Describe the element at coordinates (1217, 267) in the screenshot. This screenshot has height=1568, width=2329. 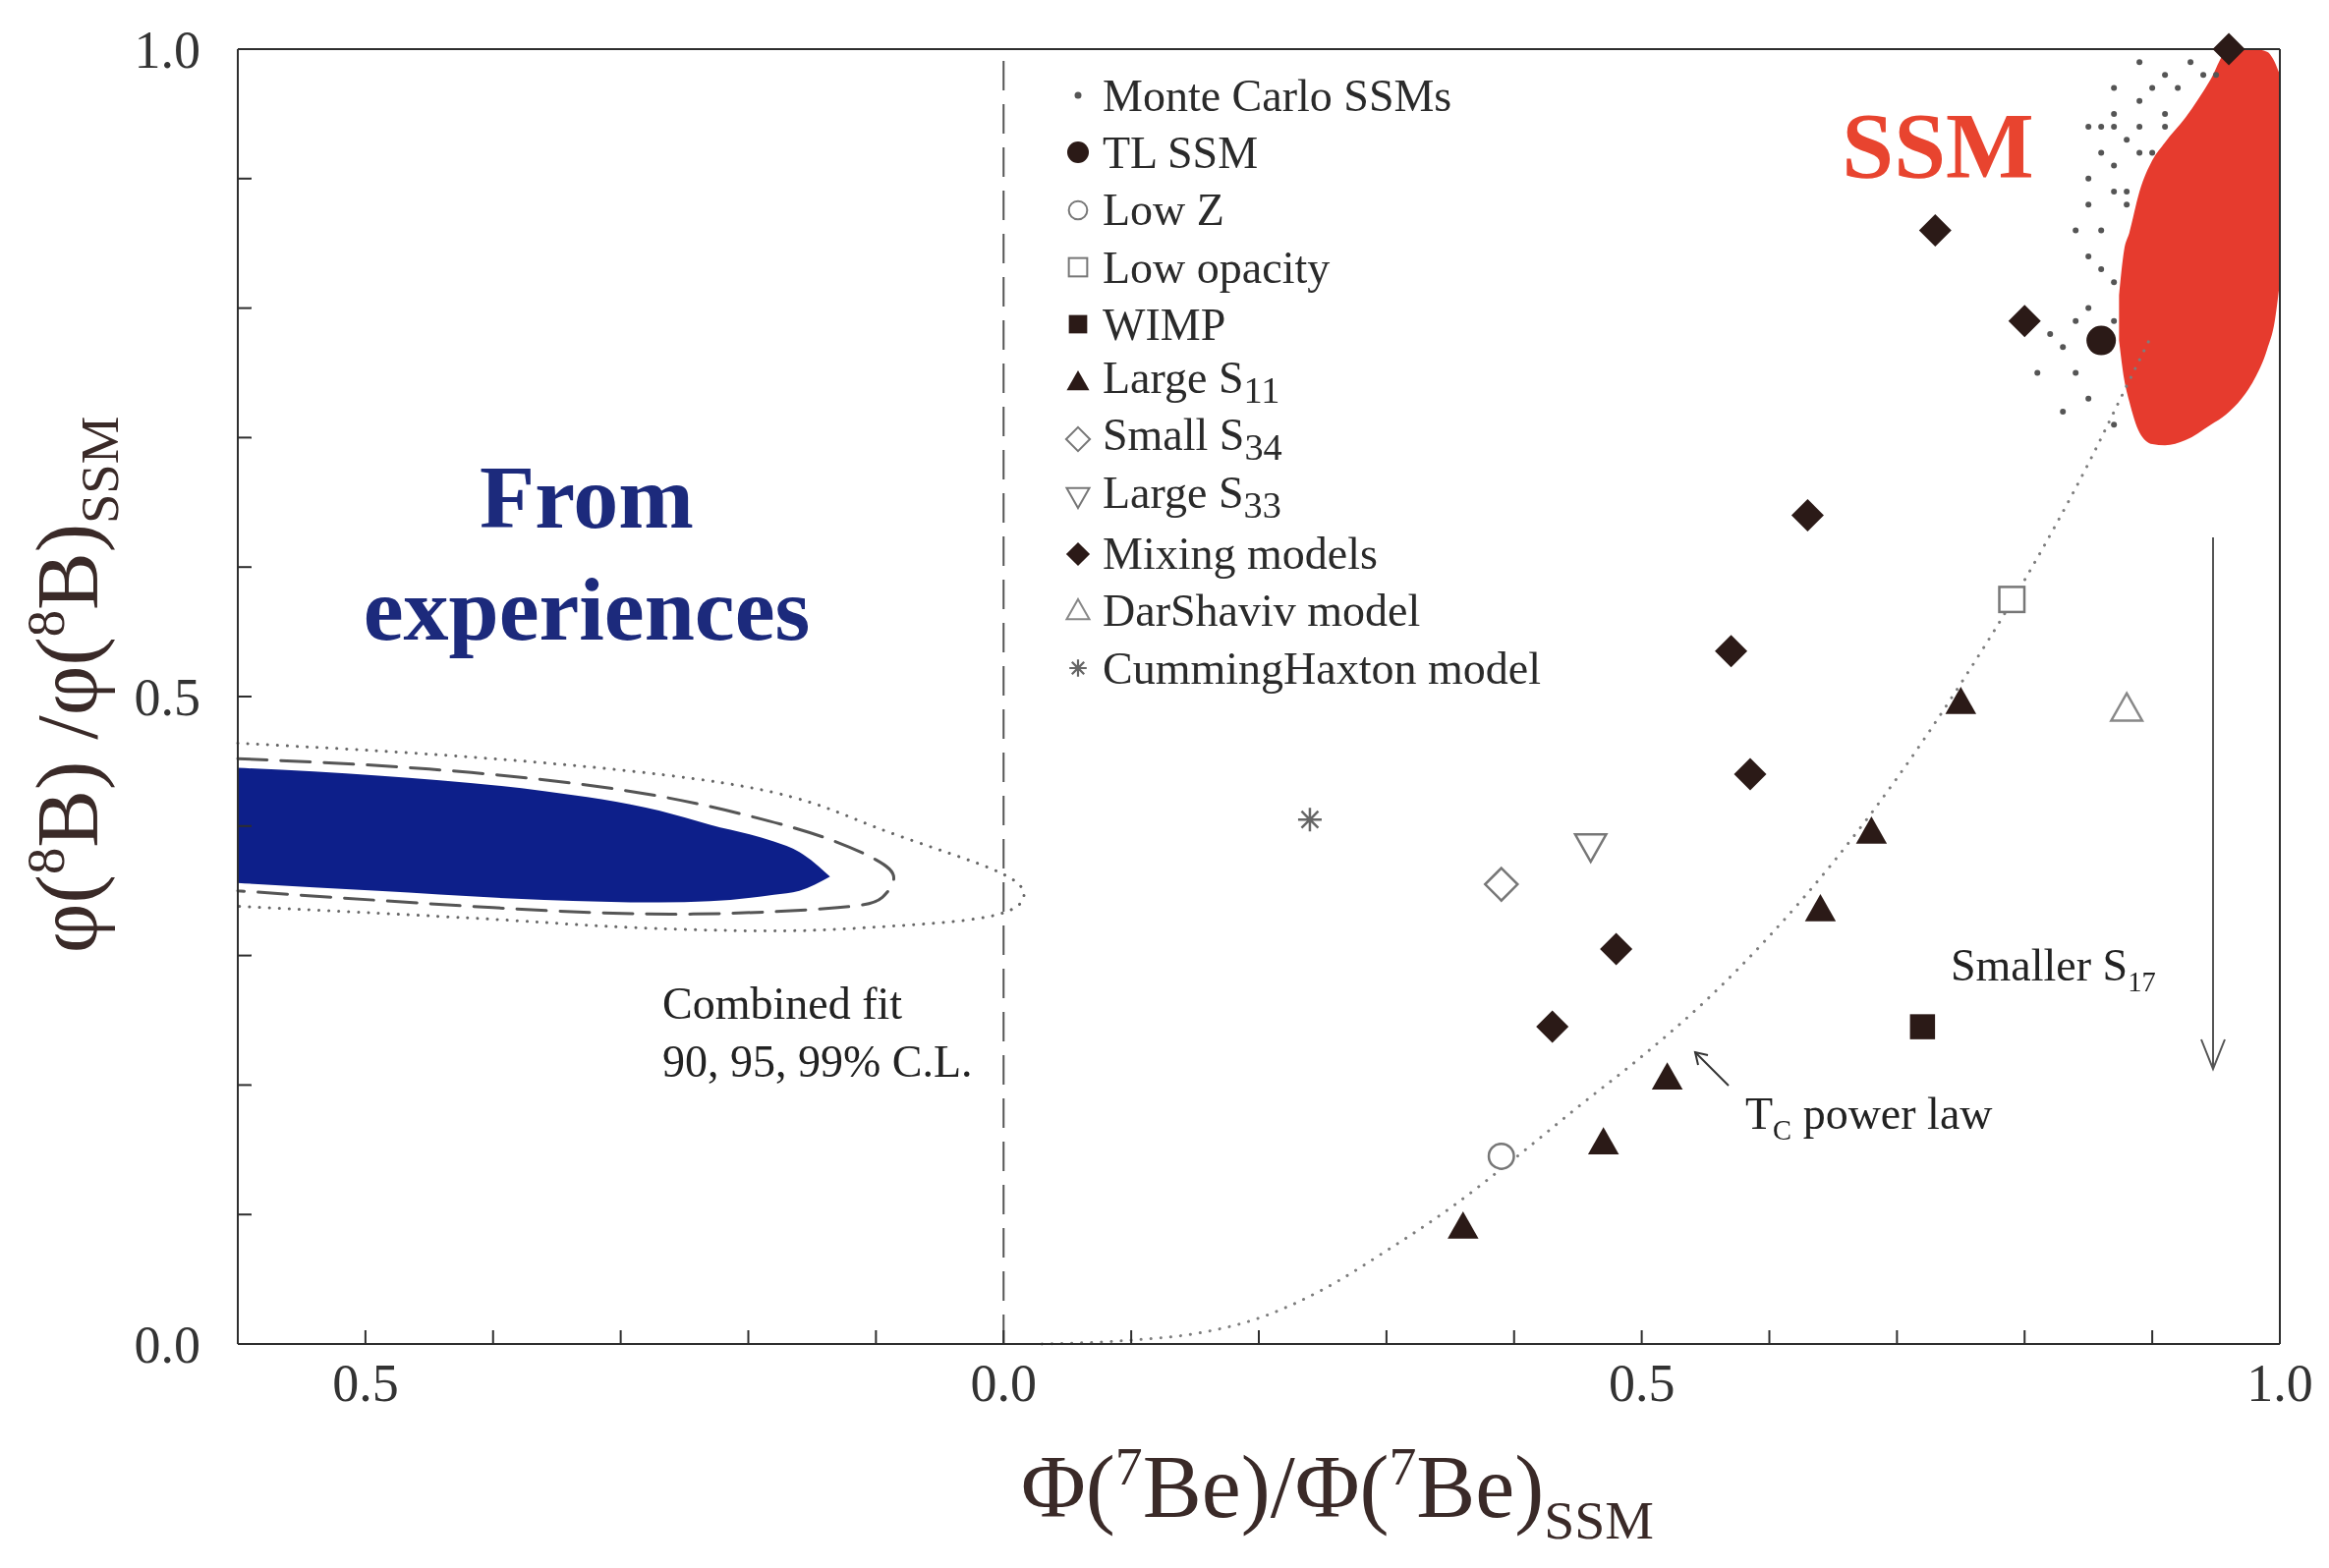
I see `legend-label: Low opacity` at that location.